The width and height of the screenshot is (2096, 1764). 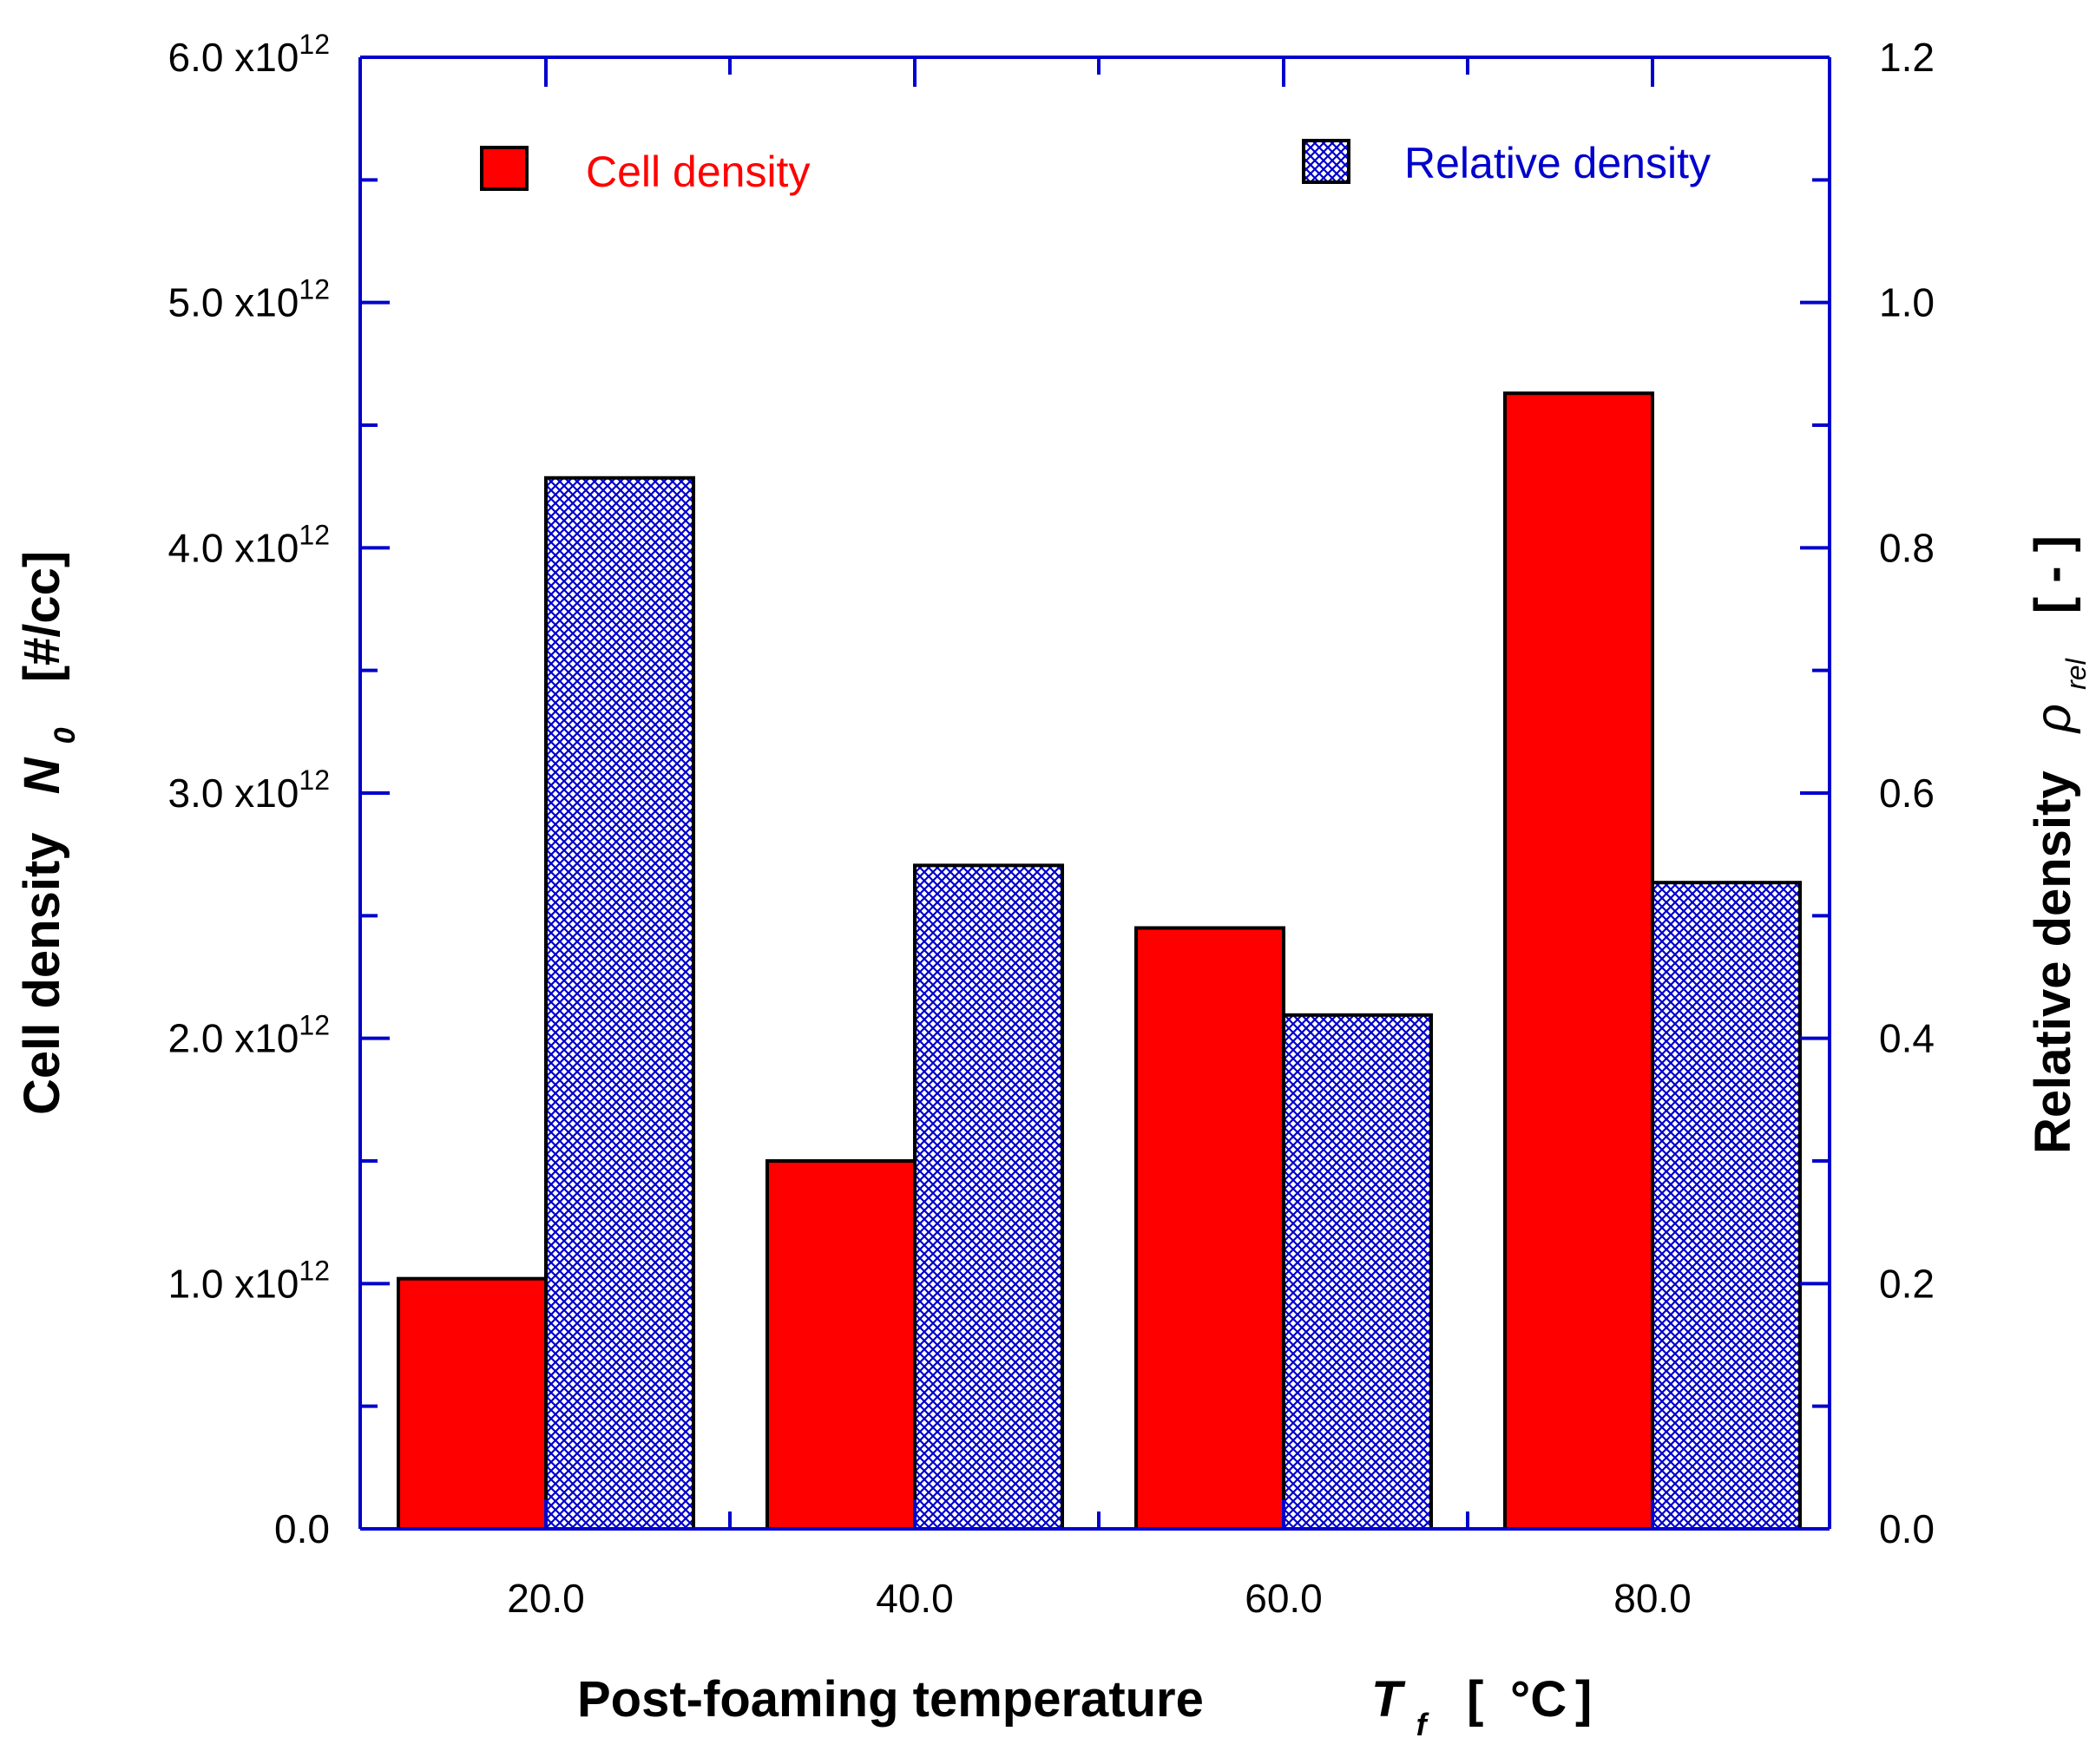 I want to click on x-axis-title-text: Post-foaming temperature, so click(x=891, y=1699).